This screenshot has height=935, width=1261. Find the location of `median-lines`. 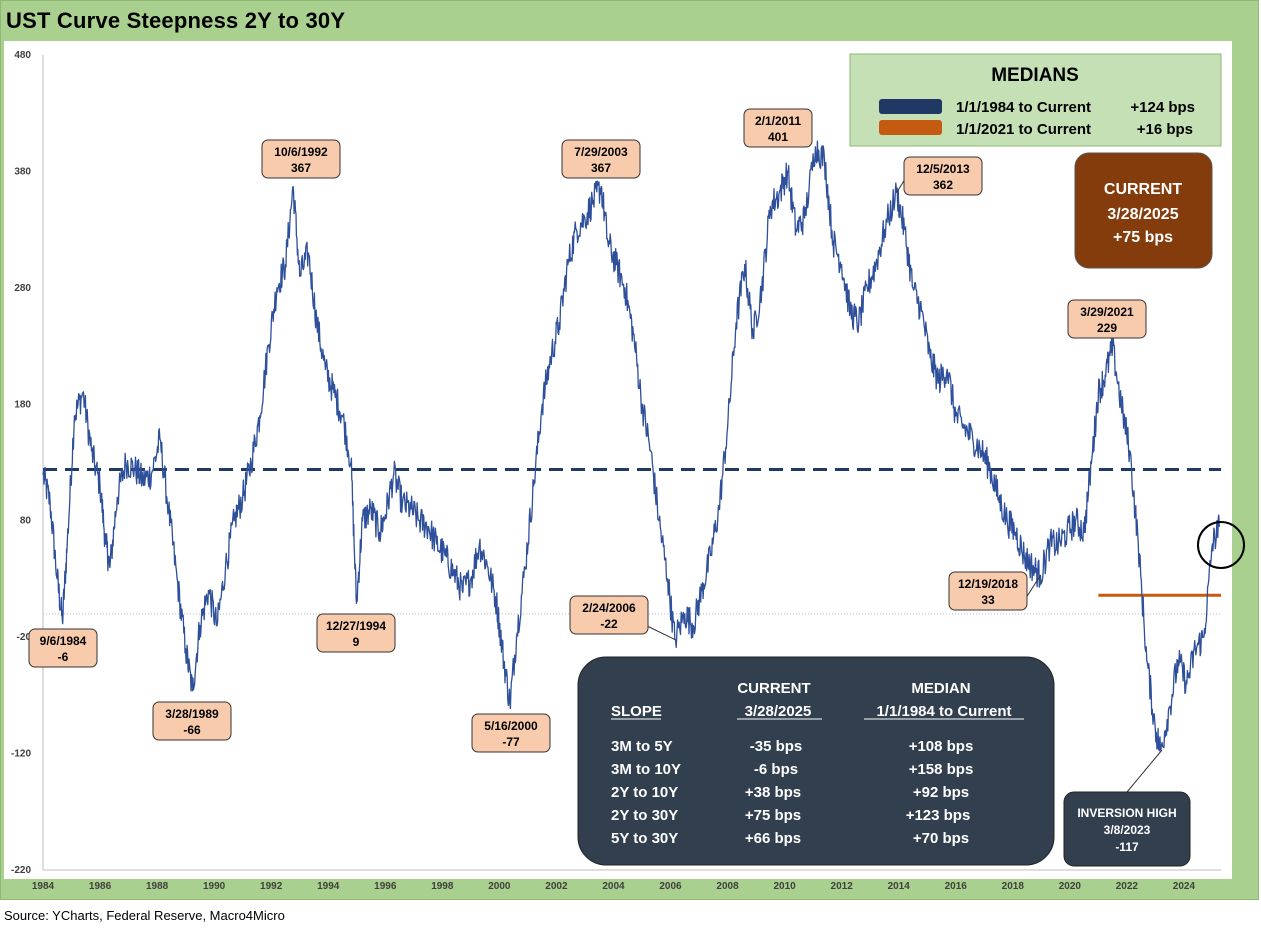

median-lines is located at coordinates (632, 532).